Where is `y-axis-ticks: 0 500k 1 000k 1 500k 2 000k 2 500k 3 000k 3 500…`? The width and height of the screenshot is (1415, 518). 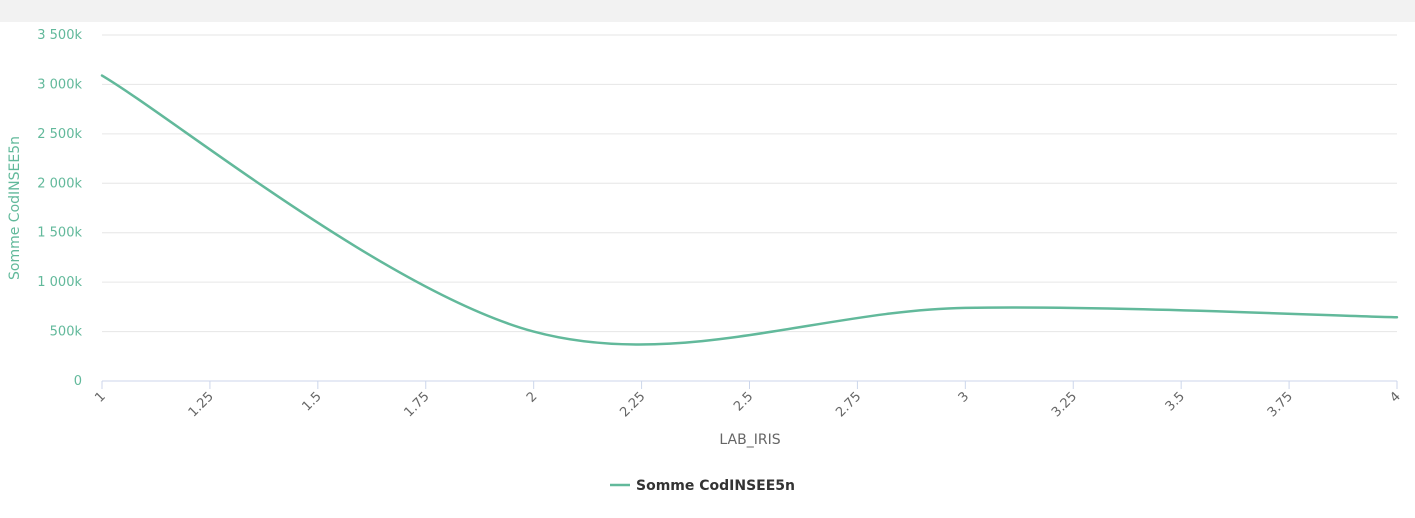 y-axis-ticks: 0 500k 1 000k 1 500k 2 000k 2 500k 3 000k 3 500… is located at coordinates (59, 208).